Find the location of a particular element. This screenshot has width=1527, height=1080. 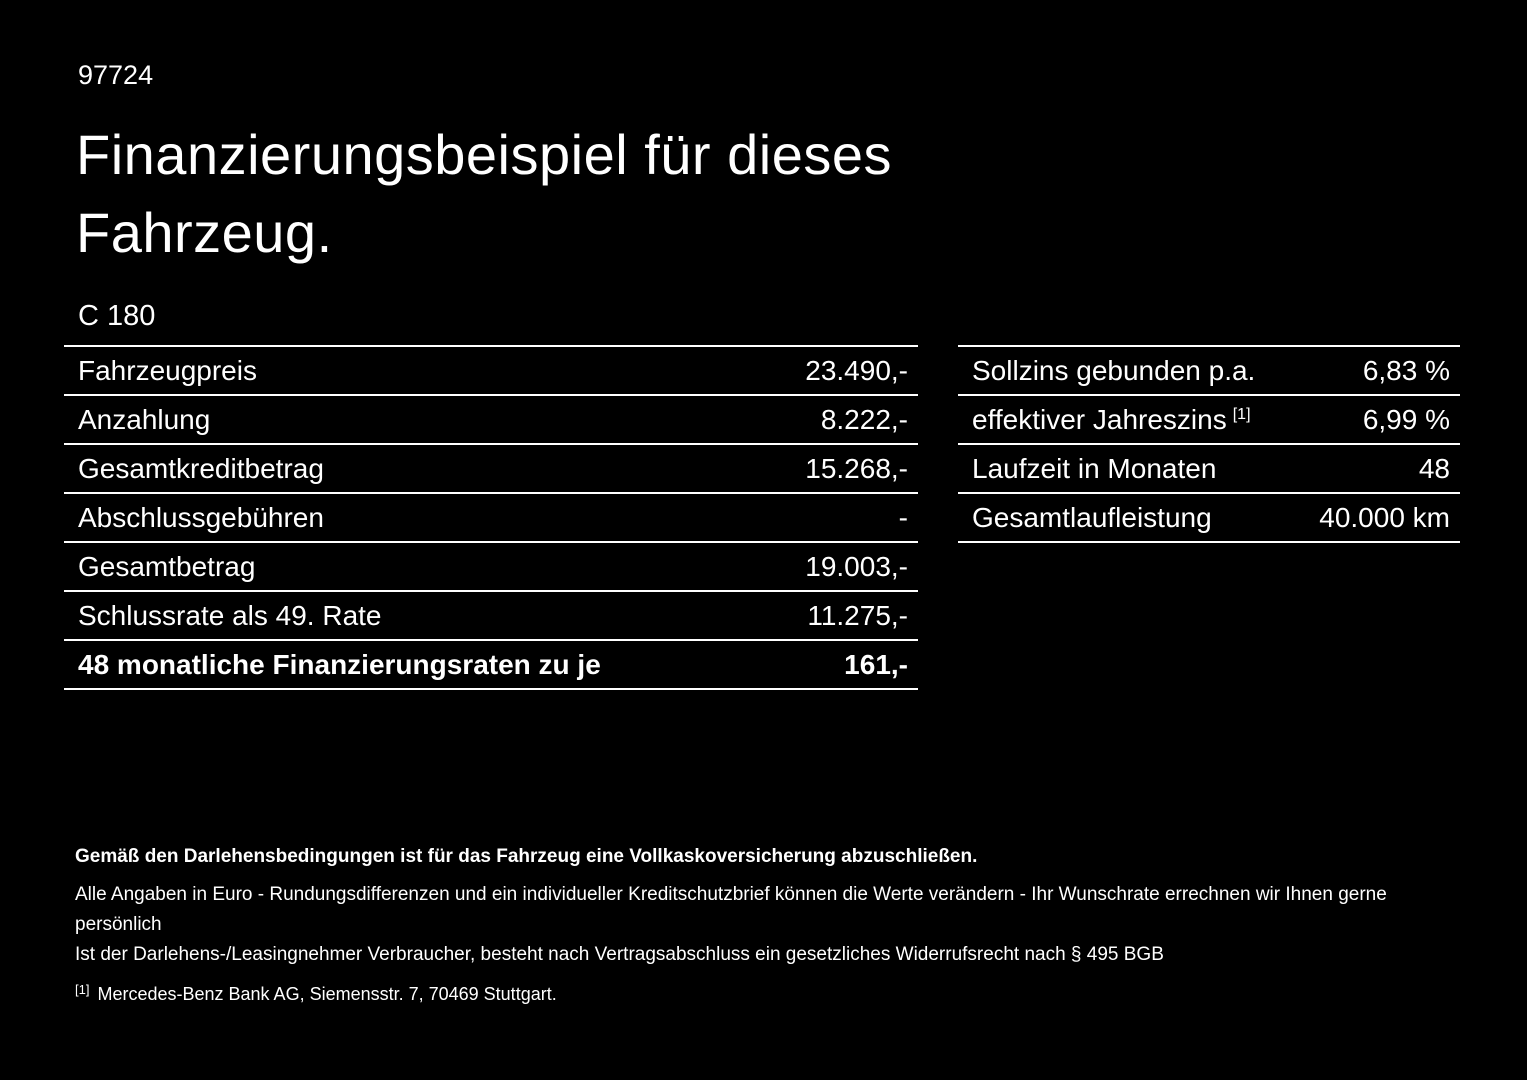

row-label: 48 monatliche Finanzierungsraten zu je is located at coordinates (339, 664).